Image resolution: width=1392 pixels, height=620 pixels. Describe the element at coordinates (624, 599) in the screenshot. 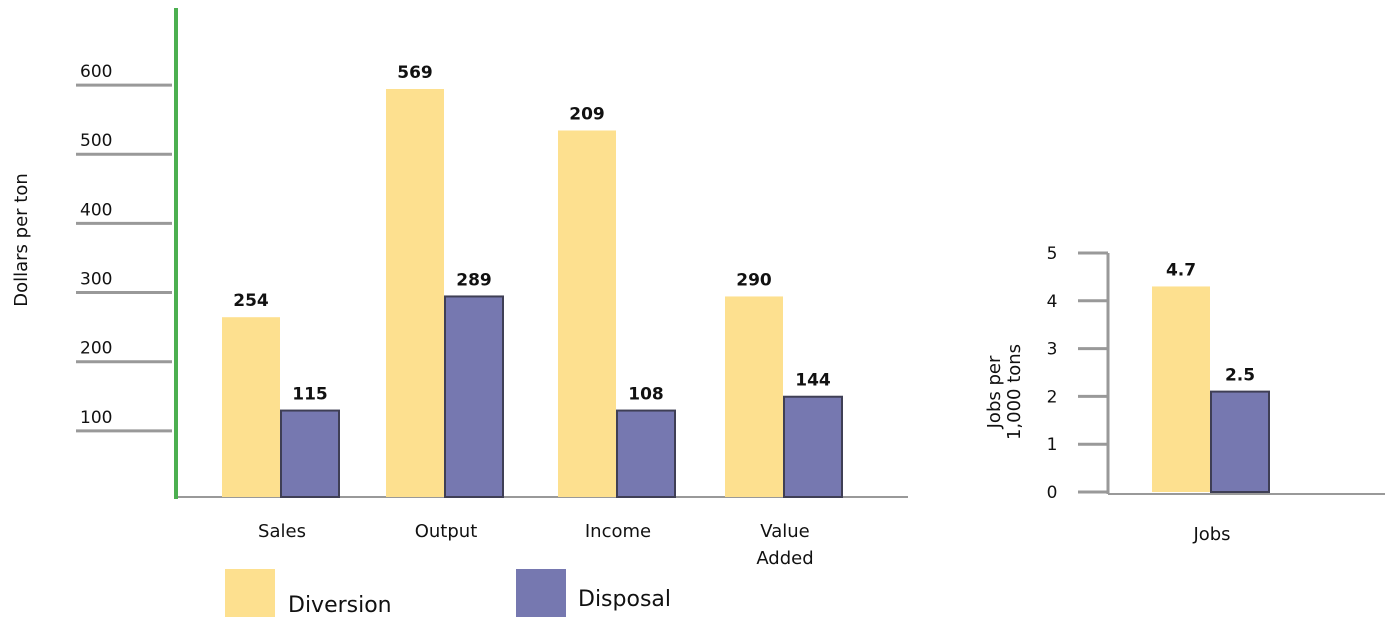

I see `legend-label-disposal: Disposal` at that location.